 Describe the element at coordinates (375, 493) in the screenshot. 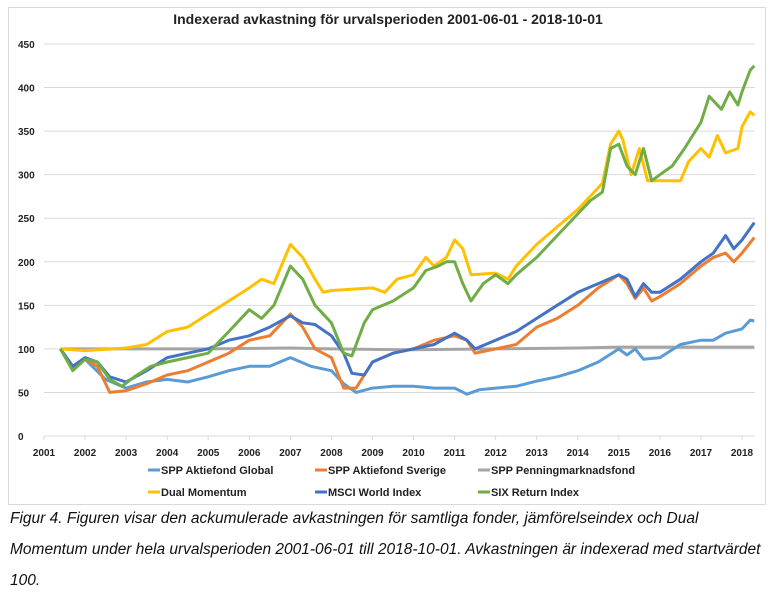

I see `legend-label: MSCI World Index` at that location.